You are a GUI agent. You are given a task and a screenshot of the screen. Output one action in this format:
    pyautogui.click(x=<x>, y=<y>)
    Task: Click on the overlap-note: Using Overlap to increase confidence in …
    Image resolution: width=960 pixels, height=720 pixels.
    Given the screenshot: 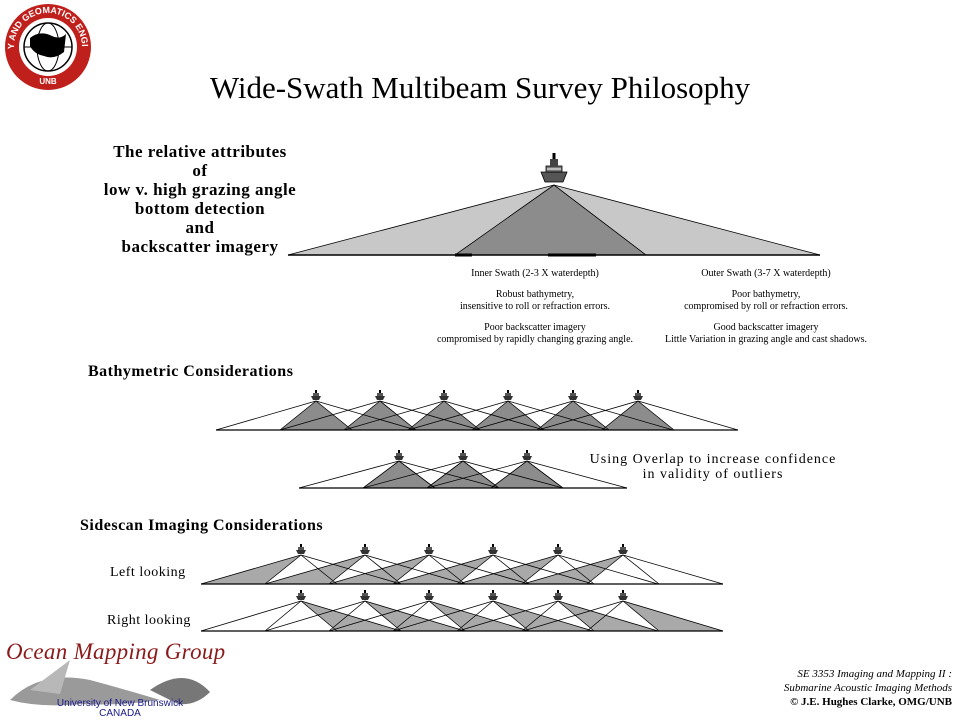 What is the action you would take?
    pyautogui.click(x=713, y=467)
    